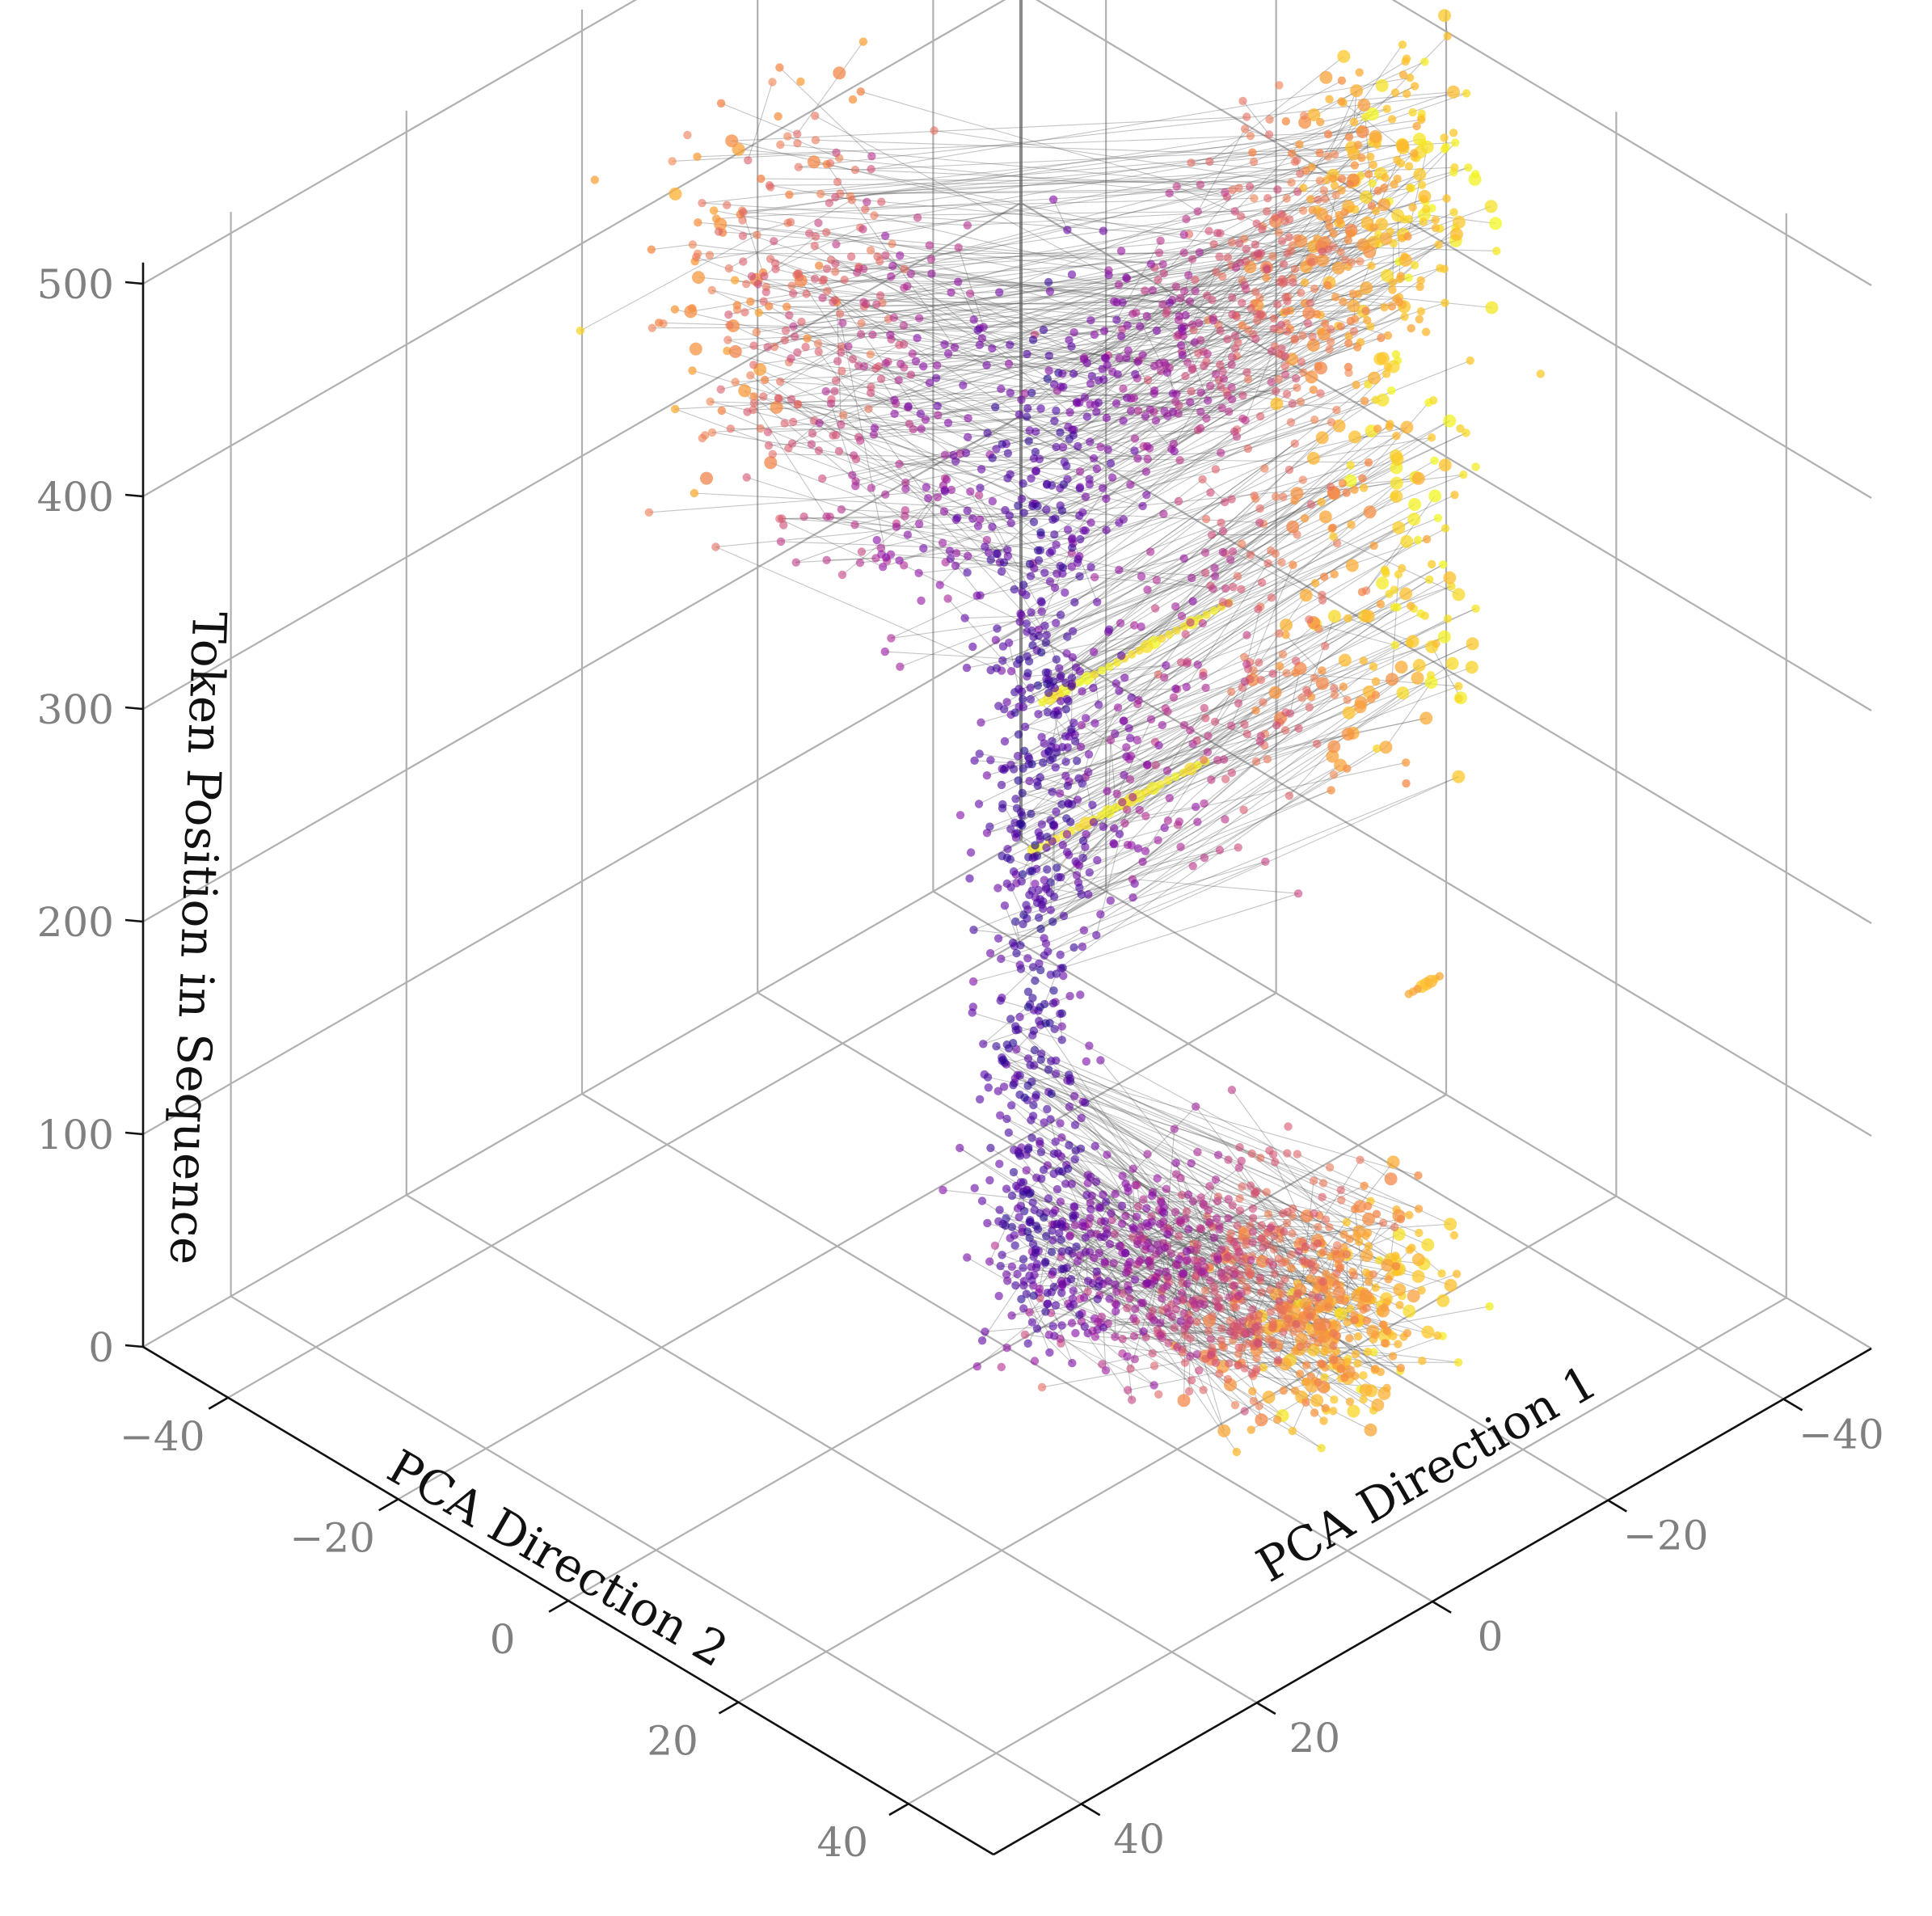 The height and width of the screenshot is (1916, 1932). Describe the element at coordinates (1442, 1607) in the screenshot. I see `x-tick-mark` at that location.